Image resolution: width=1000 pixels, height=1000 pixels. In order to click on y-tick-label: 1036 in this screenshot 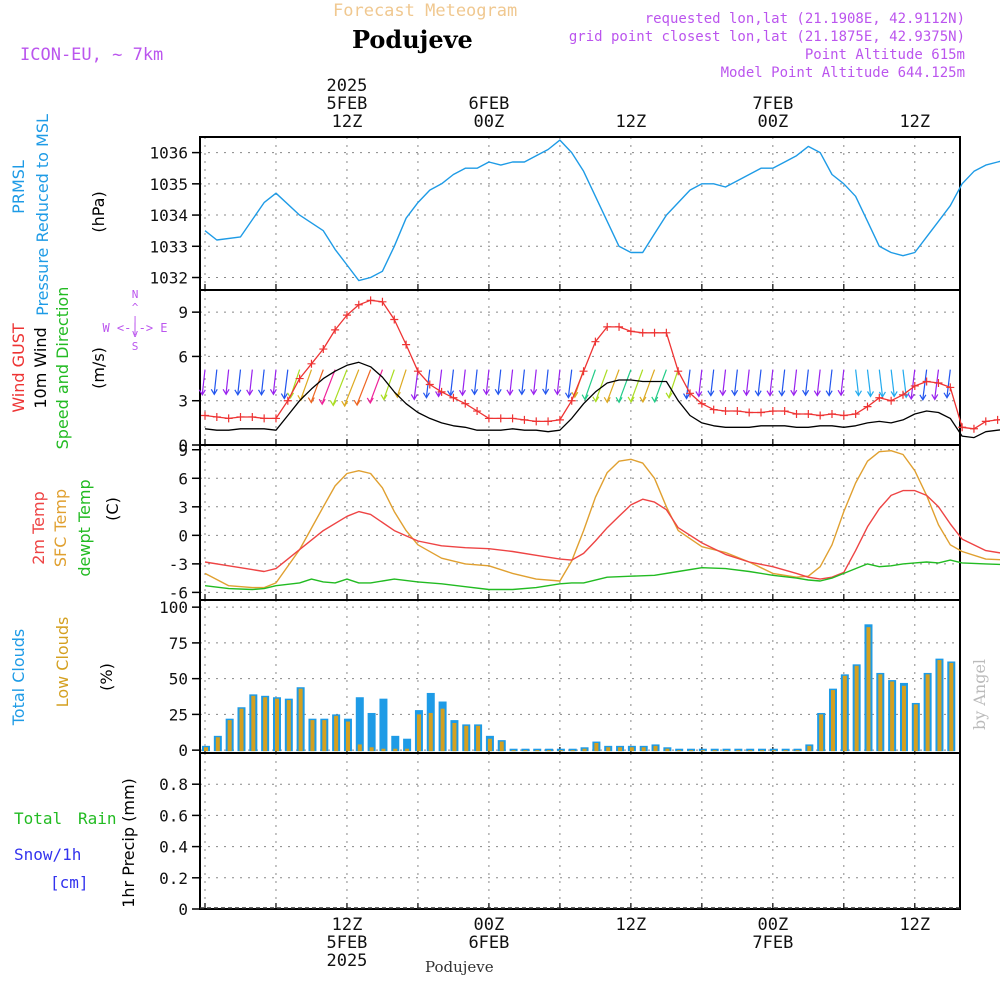, I will do `click(168, 153)`.